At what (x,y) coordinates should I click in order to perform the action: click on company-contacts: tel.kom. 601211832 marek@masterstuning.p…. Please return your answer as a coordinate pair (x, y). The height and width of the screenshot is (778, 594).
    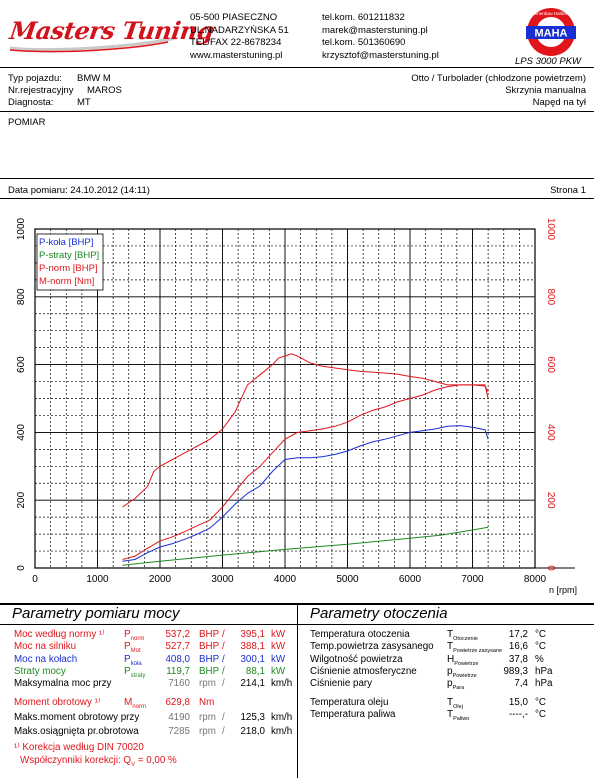
    Looking at the image, I should click on (380, 37).